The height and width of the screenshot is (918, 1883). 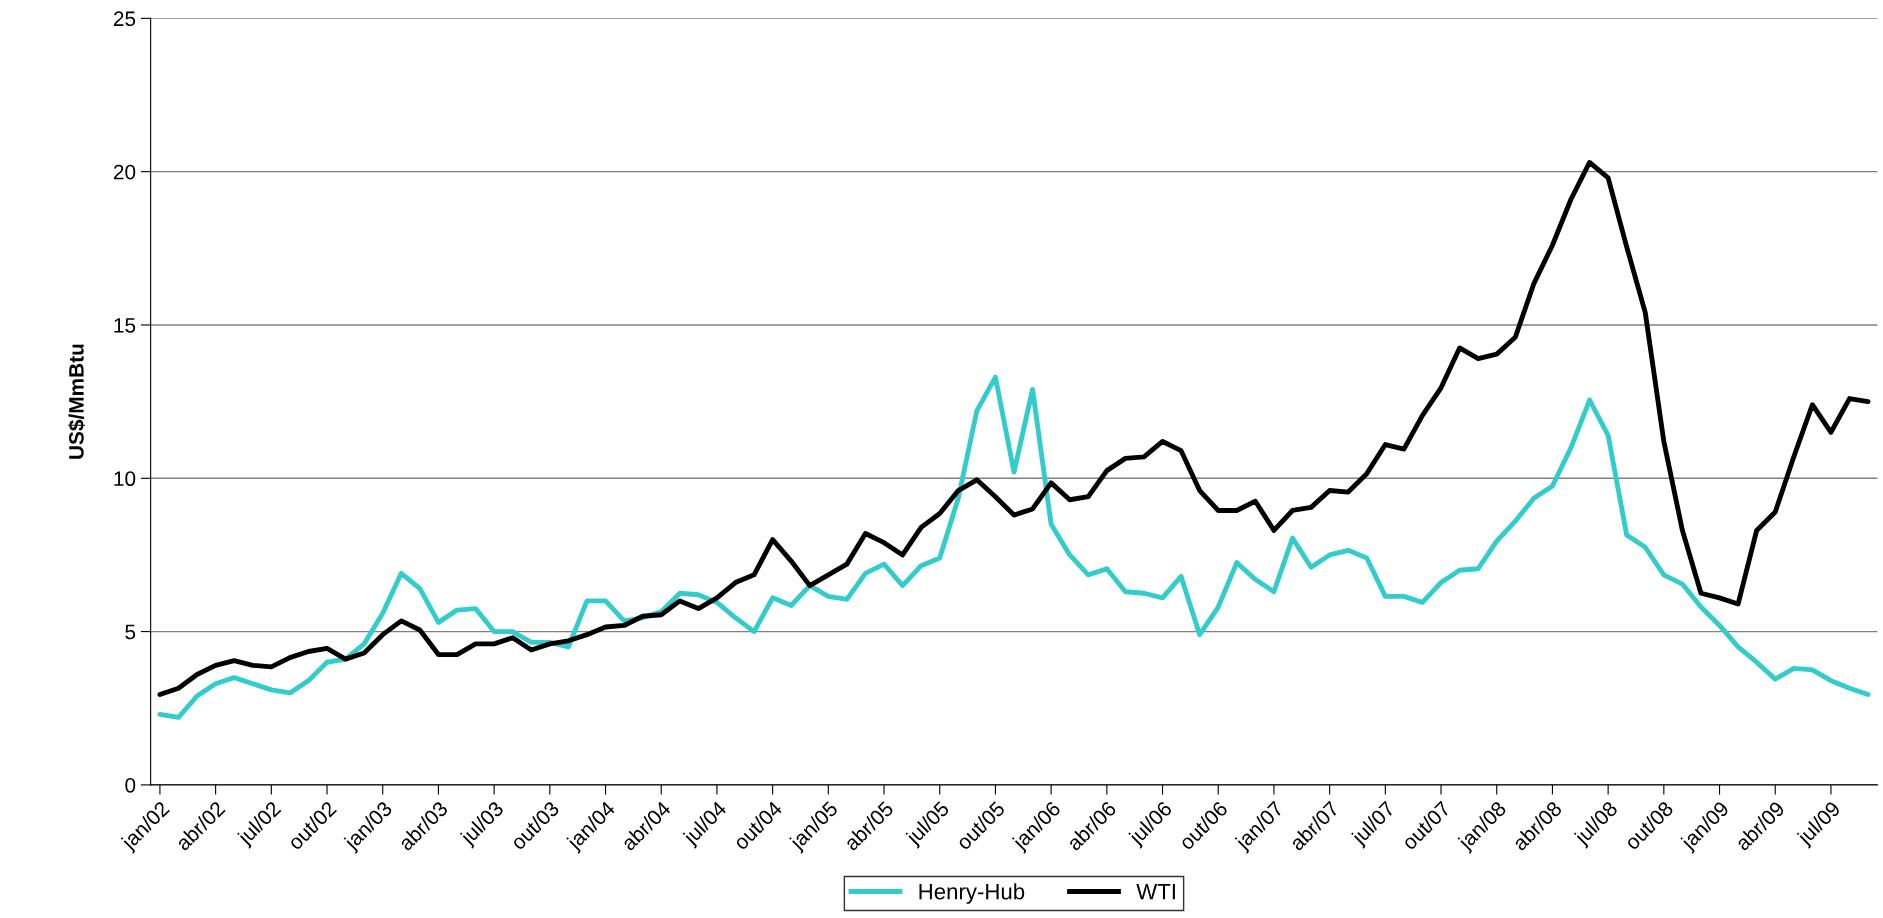 I want to click on y-tick-label: 5, so click(x=130, y=632).